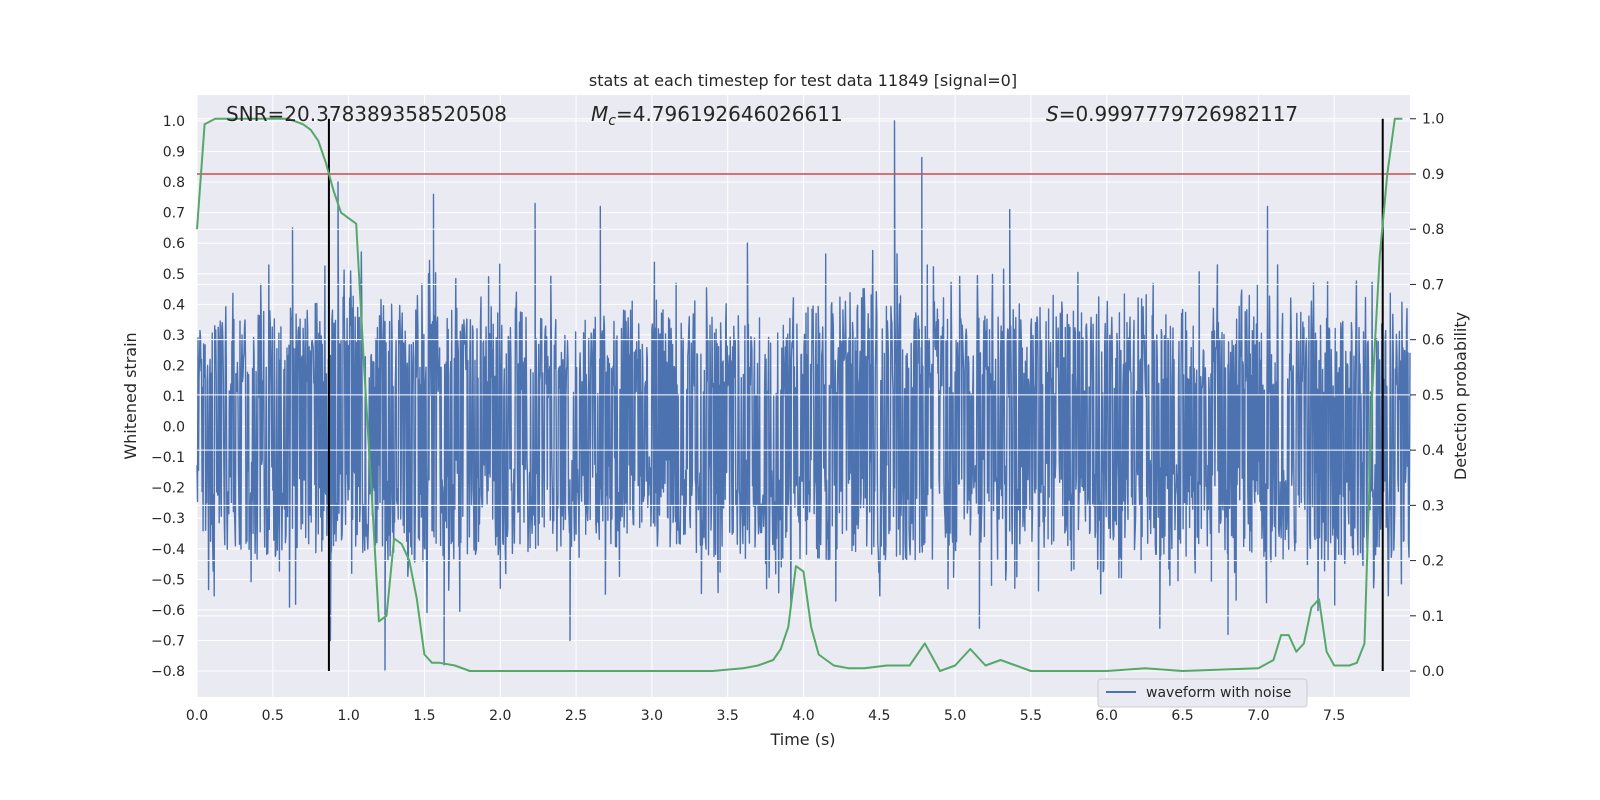  What do you see at coordinates (652, 716) in the screenshot?
I see `x-tick-label: 3.0` at bounding box center [652, 716].